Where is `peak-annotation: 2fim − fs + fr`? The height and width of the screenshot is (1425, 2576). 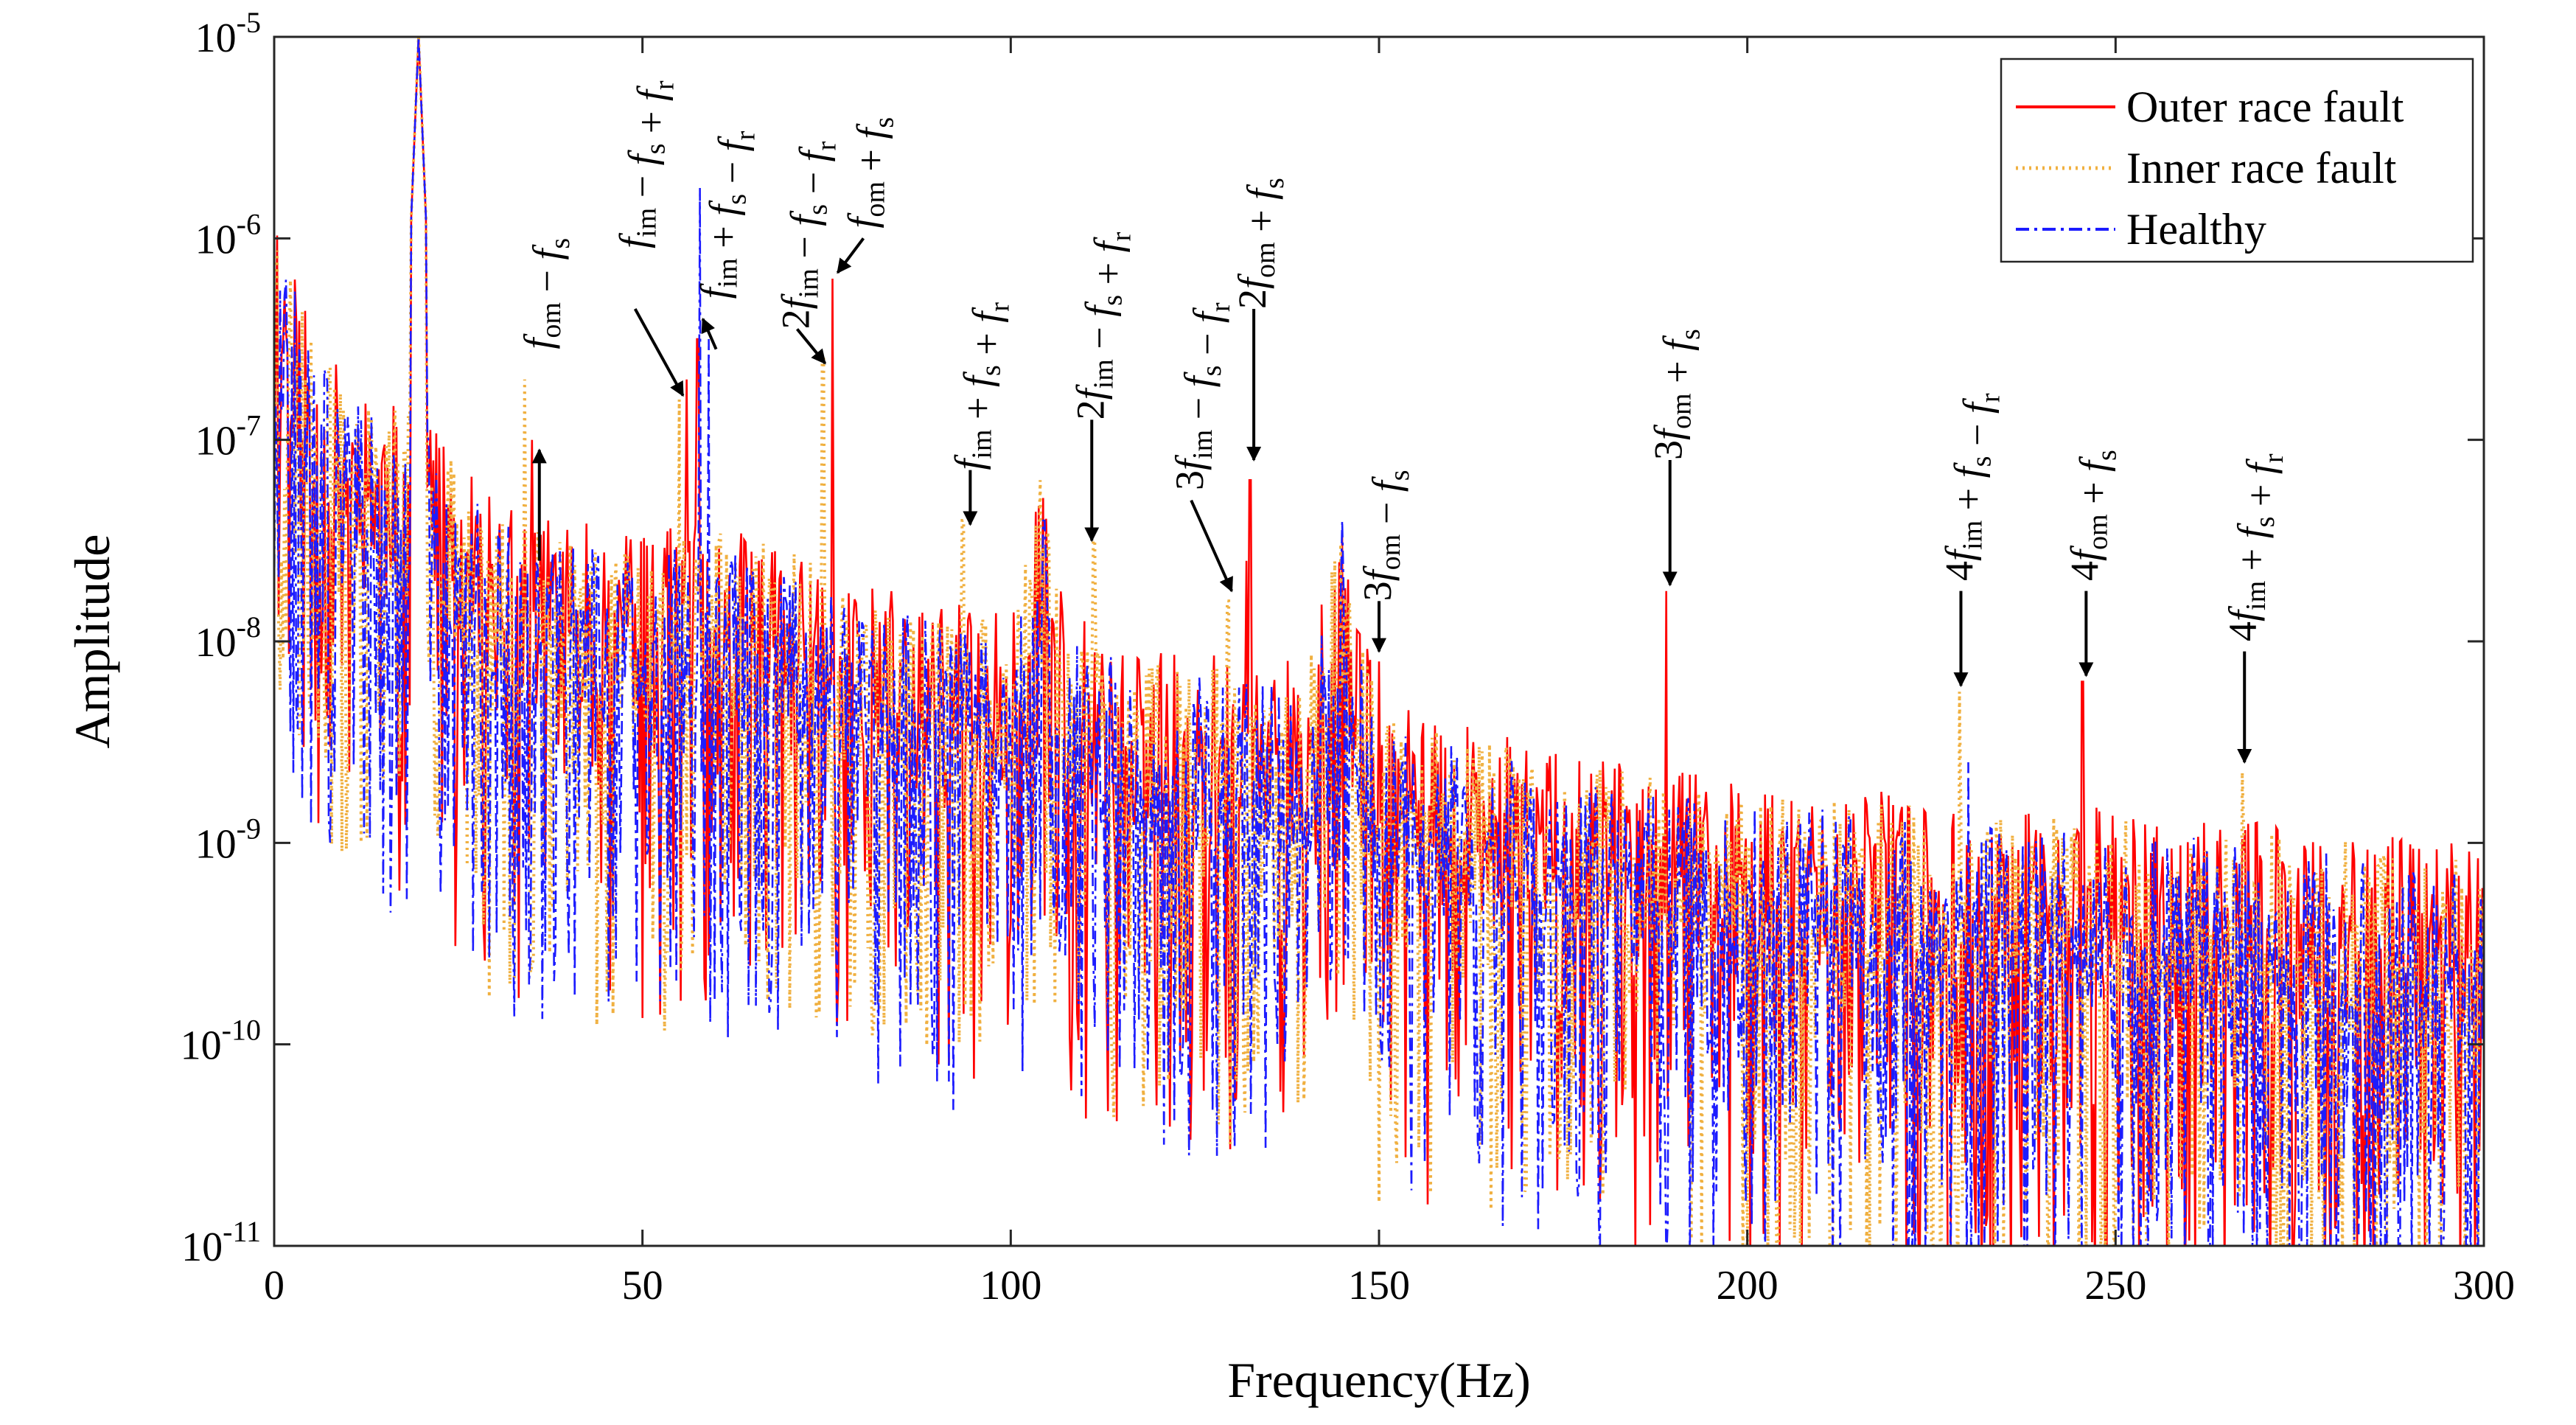 peak-annotation: 2fim − fs + fr is located at coordinates (1102, 387).